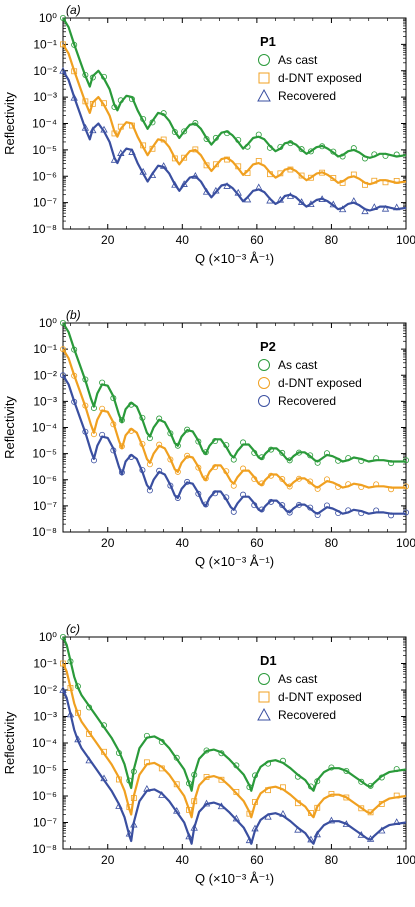 The image size is (415, 907). Describe the element at coordinates (45, 349) in the screenshot. I see `y-tick-label: 10⁻¹` at that location.